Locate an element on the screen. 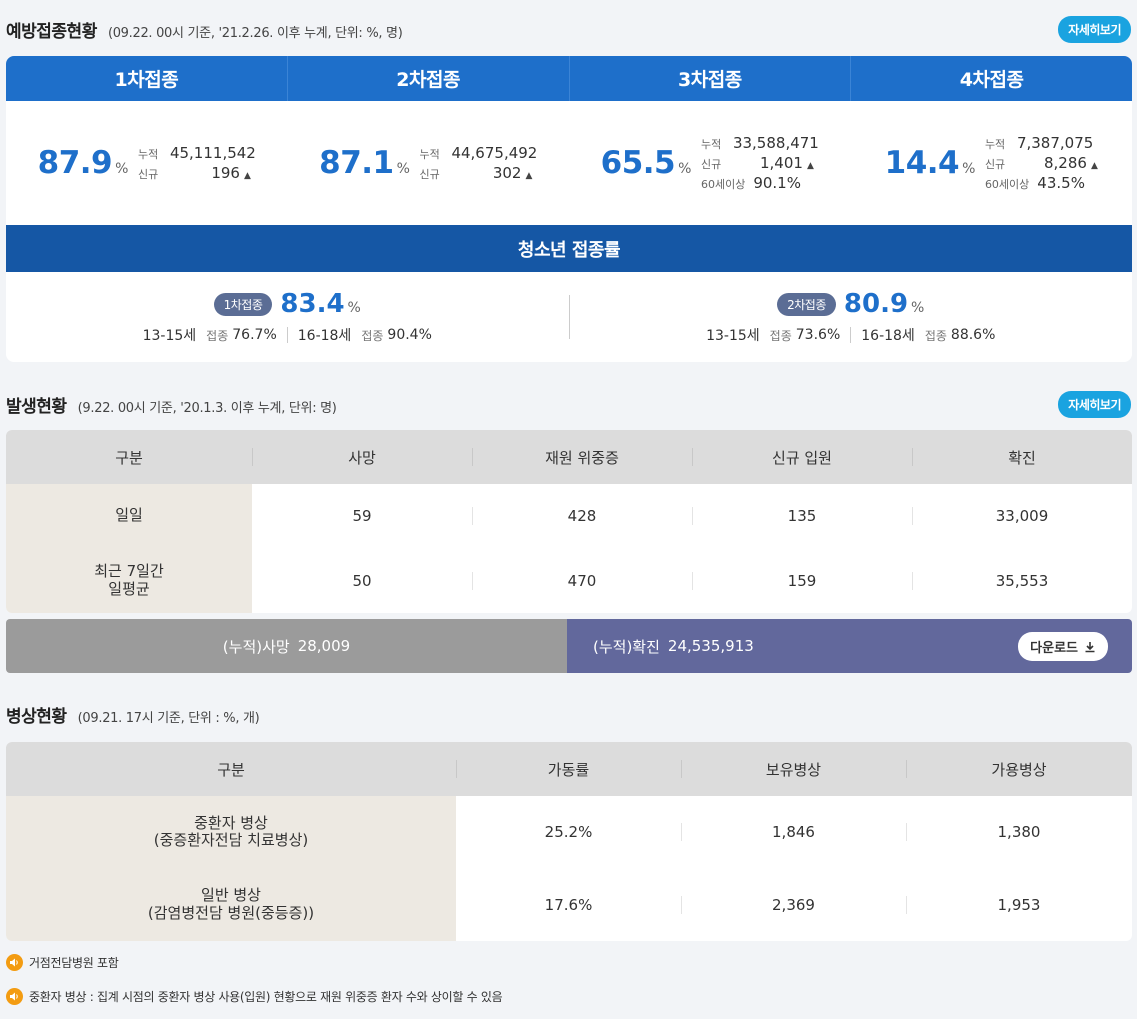 This screenshot has width=1137, height=1019. dose-headers: 1차접종 2차접종 3차접종 4차접종 is located at coordinates (569, 78).